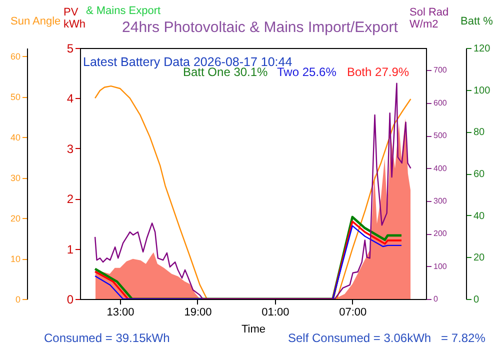 Image resolution: width=500 pixels, height=353 pixels. What do you see at coordinates (480, 174) in the screenshot?
I see `y3-tick-label: 60` at bounding box center [480, 174].